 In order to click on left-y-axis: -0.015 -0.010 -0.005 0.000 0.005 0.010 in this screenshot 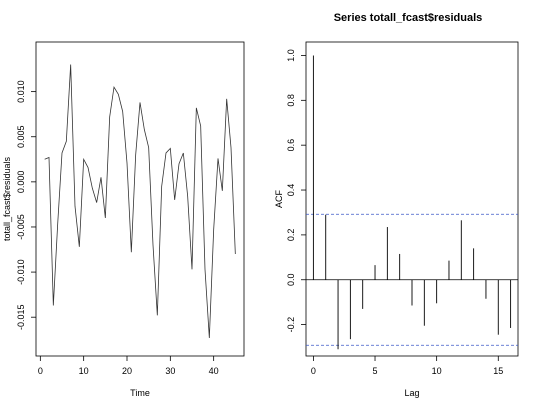, I will do `click(26, 205)`.